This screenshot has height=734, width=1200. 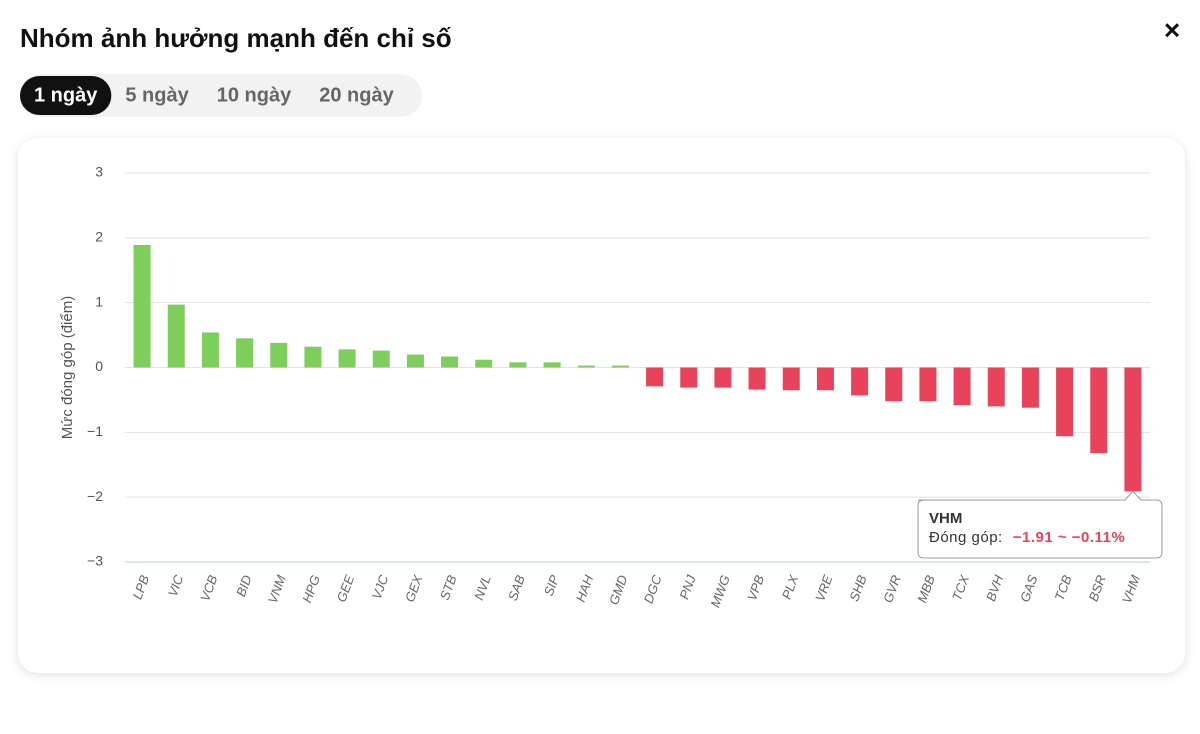 I want to click on y-tick-label: 0, so click(x=99, y=366).